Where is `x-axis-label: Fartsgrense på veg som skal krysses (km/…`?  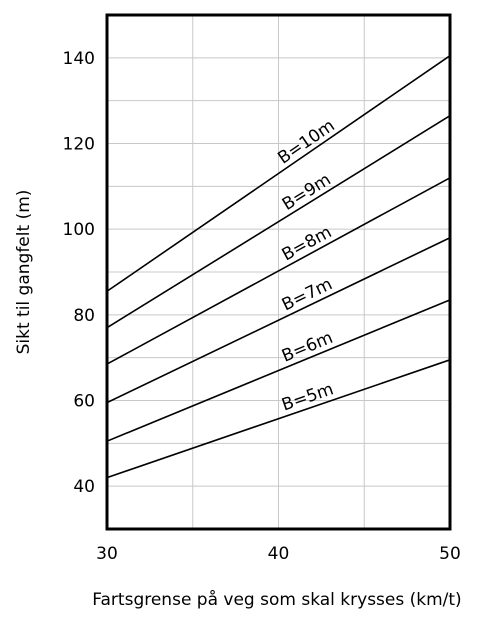
x-axis-label: Fartsgrense på veg som skal krysses (km/… is located at coordinates (276, 599).